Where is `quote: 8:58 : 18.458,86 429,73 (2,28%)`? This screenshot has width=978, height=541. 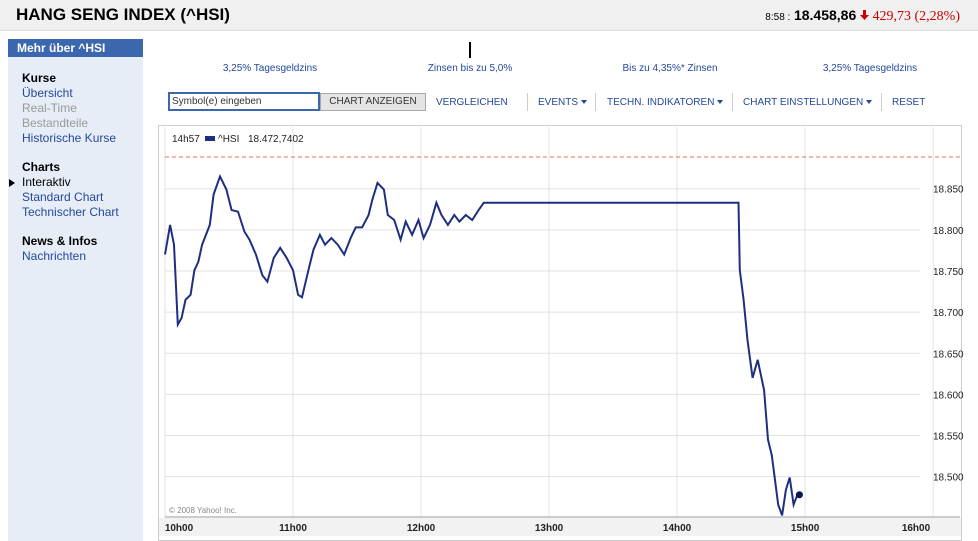
quote: 8:58 : 18.458,86 429,73 (2,28%) is located at coordinates (862, 16).